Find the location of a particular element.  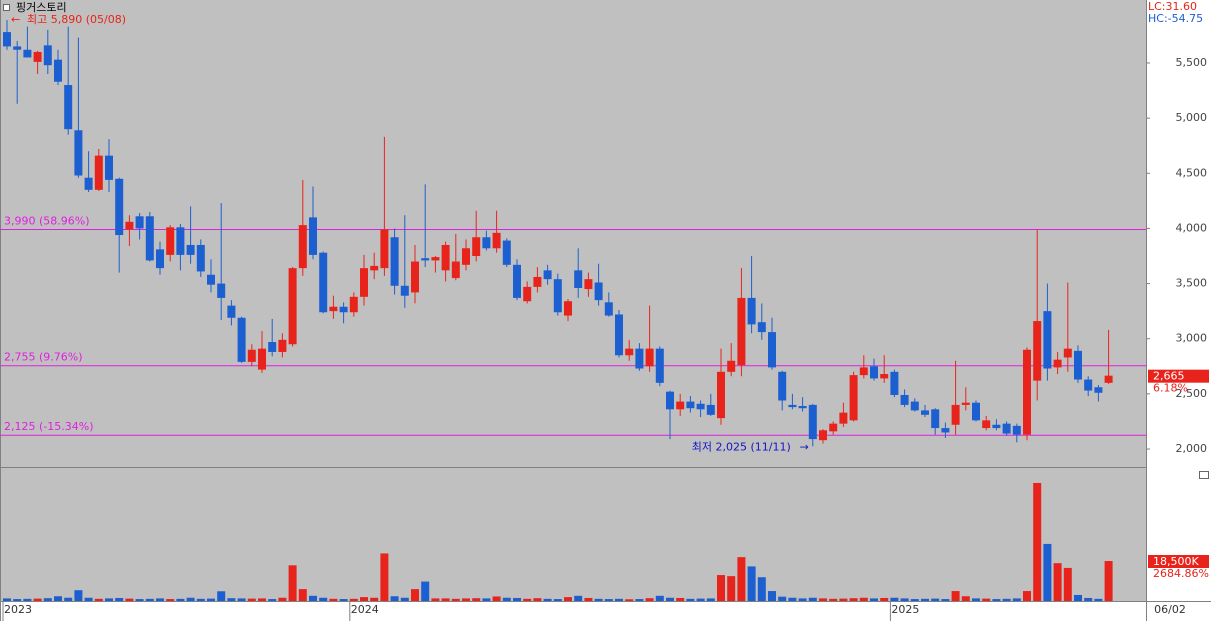

y-tick-label: 4,500 is located at coordinates (1192, 172).